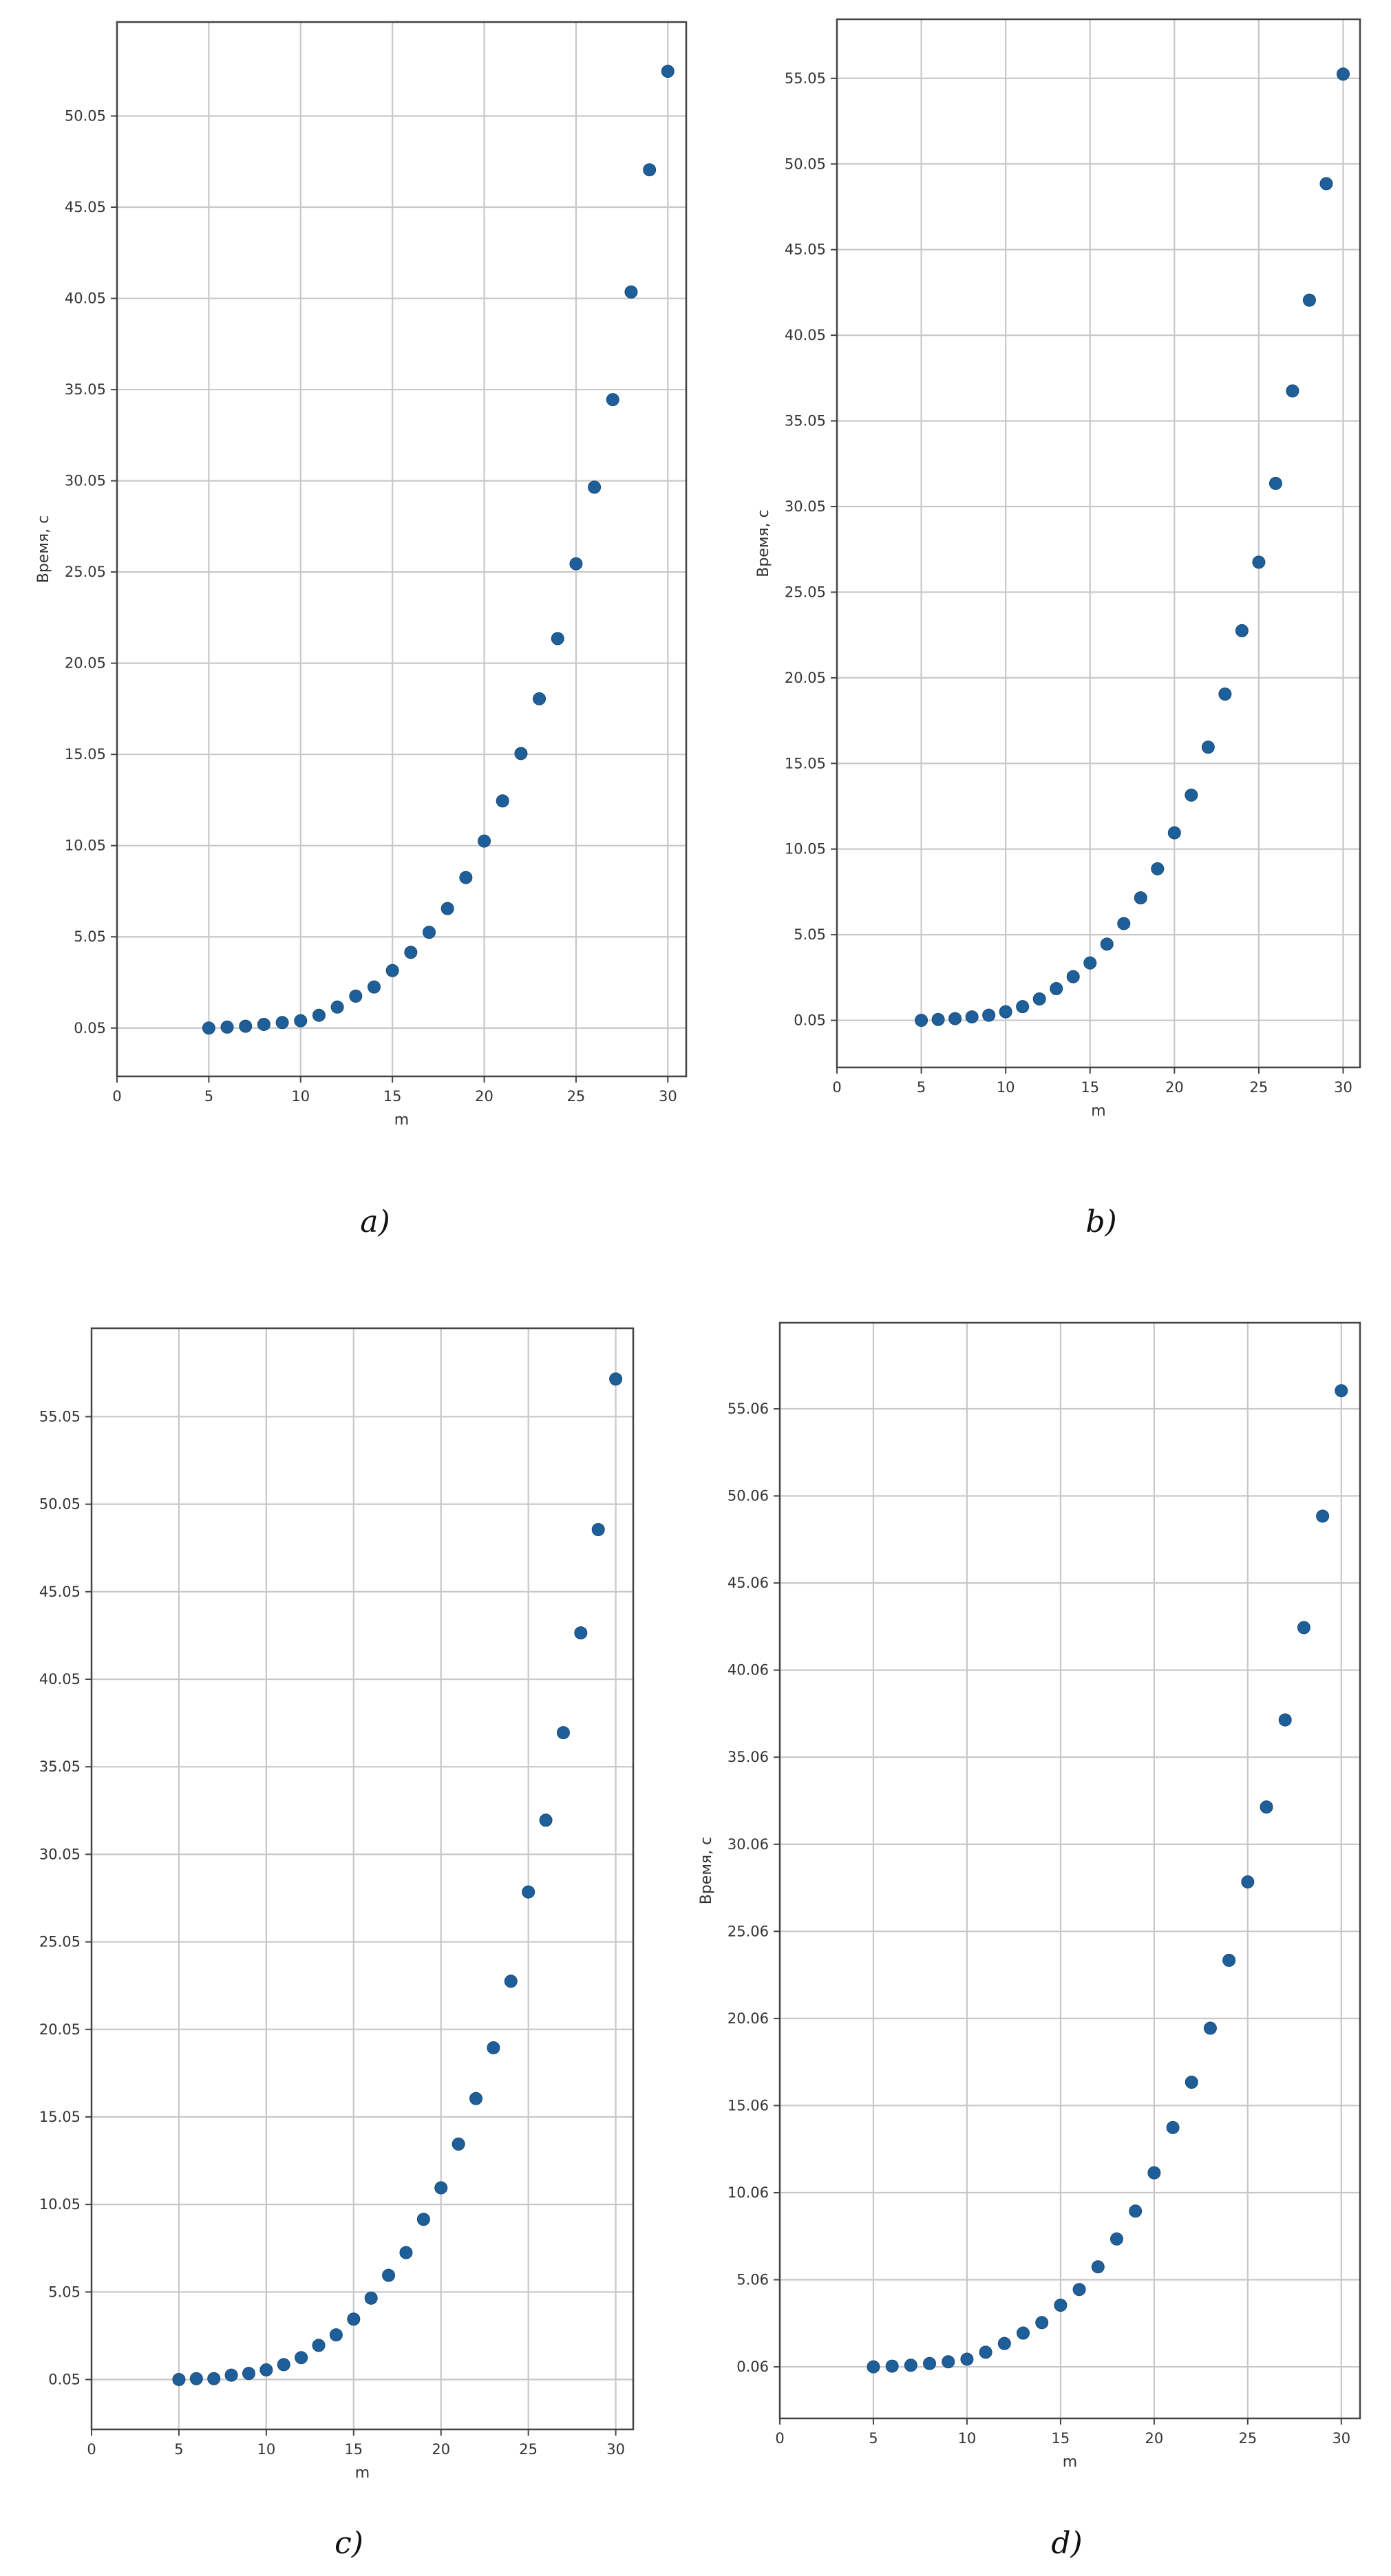 The width and height of the screenshot is (1391, 2576). What do you see at coordinates (85, 389) in the screenshot?
I see `y-tick-label: 35.05` at bounding box center [85, 389].